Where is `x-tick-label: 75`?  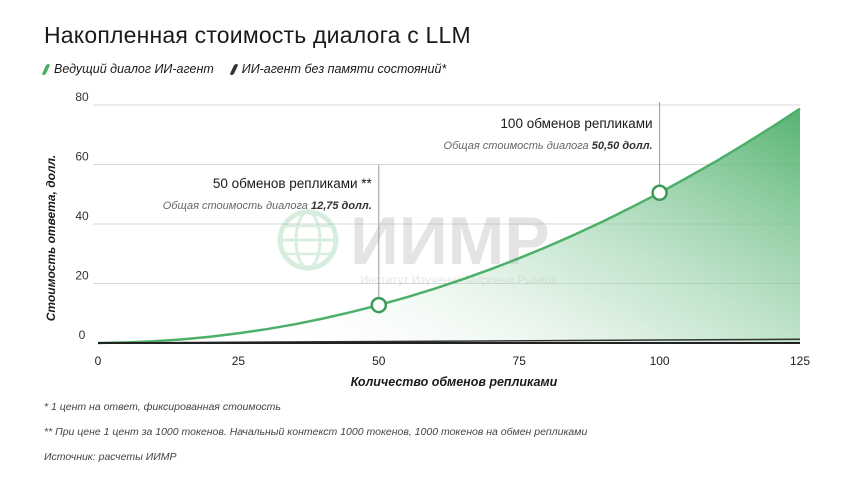
x-tick-label: 75 is located at coordinates (520, 361).